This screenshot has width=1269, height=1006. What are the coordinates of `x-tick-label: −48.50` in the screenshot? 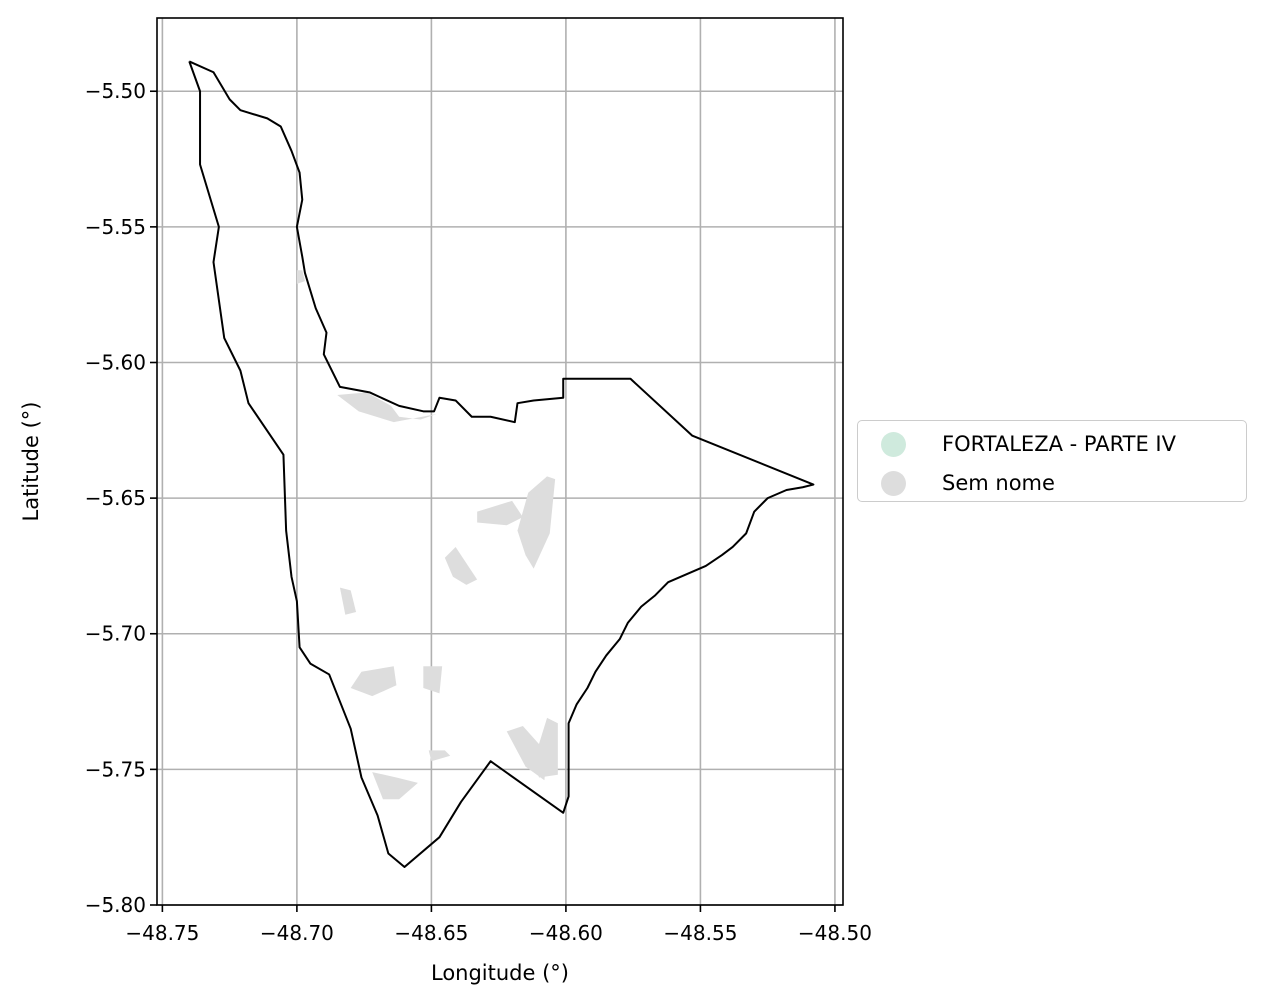 It's located at (835, 933).